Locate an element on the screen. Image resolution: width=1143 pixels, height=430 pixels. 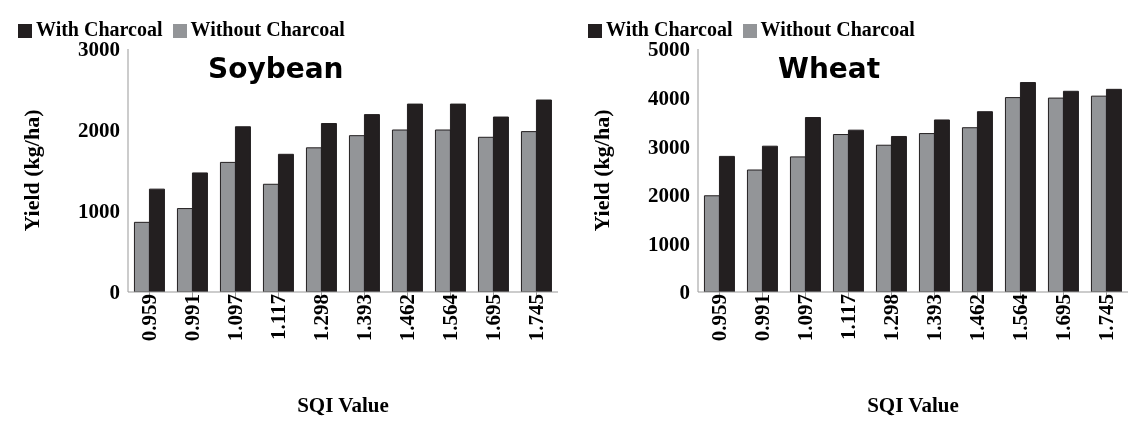
chart-title: Wheat is located at coordinates (829, 68).